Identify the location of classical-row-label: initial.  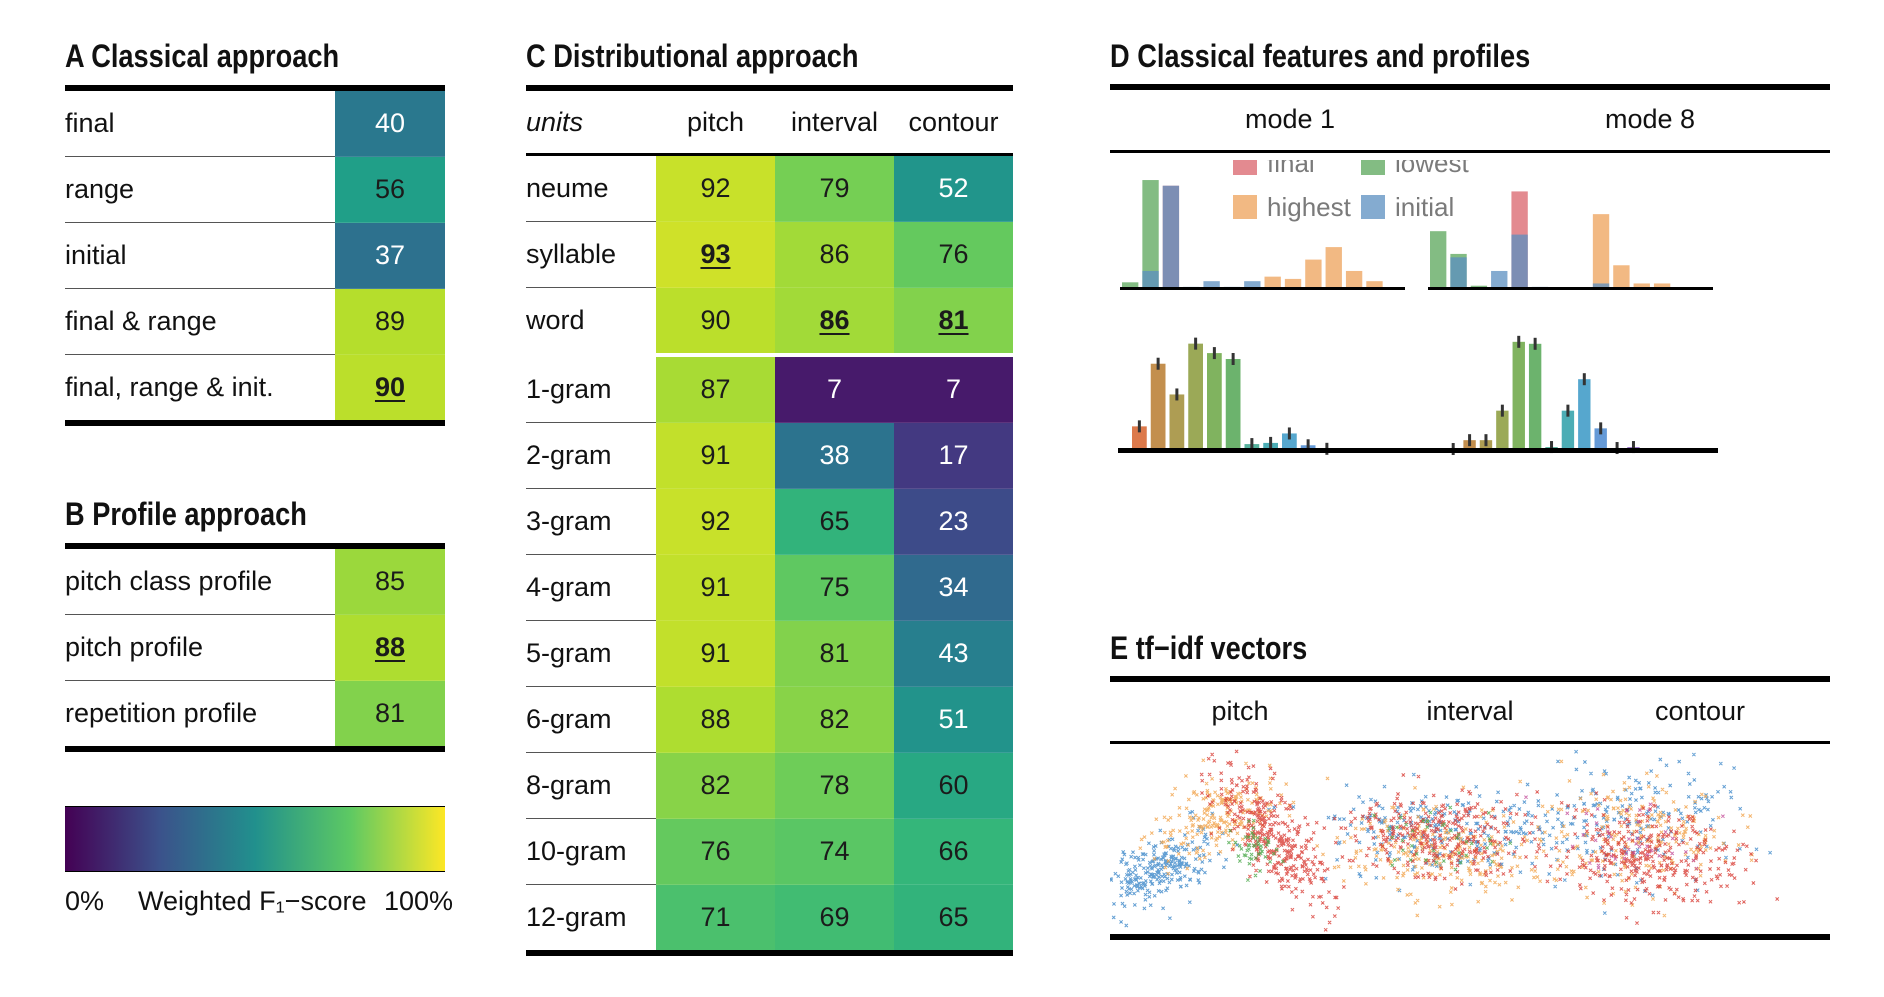
(200, 255).